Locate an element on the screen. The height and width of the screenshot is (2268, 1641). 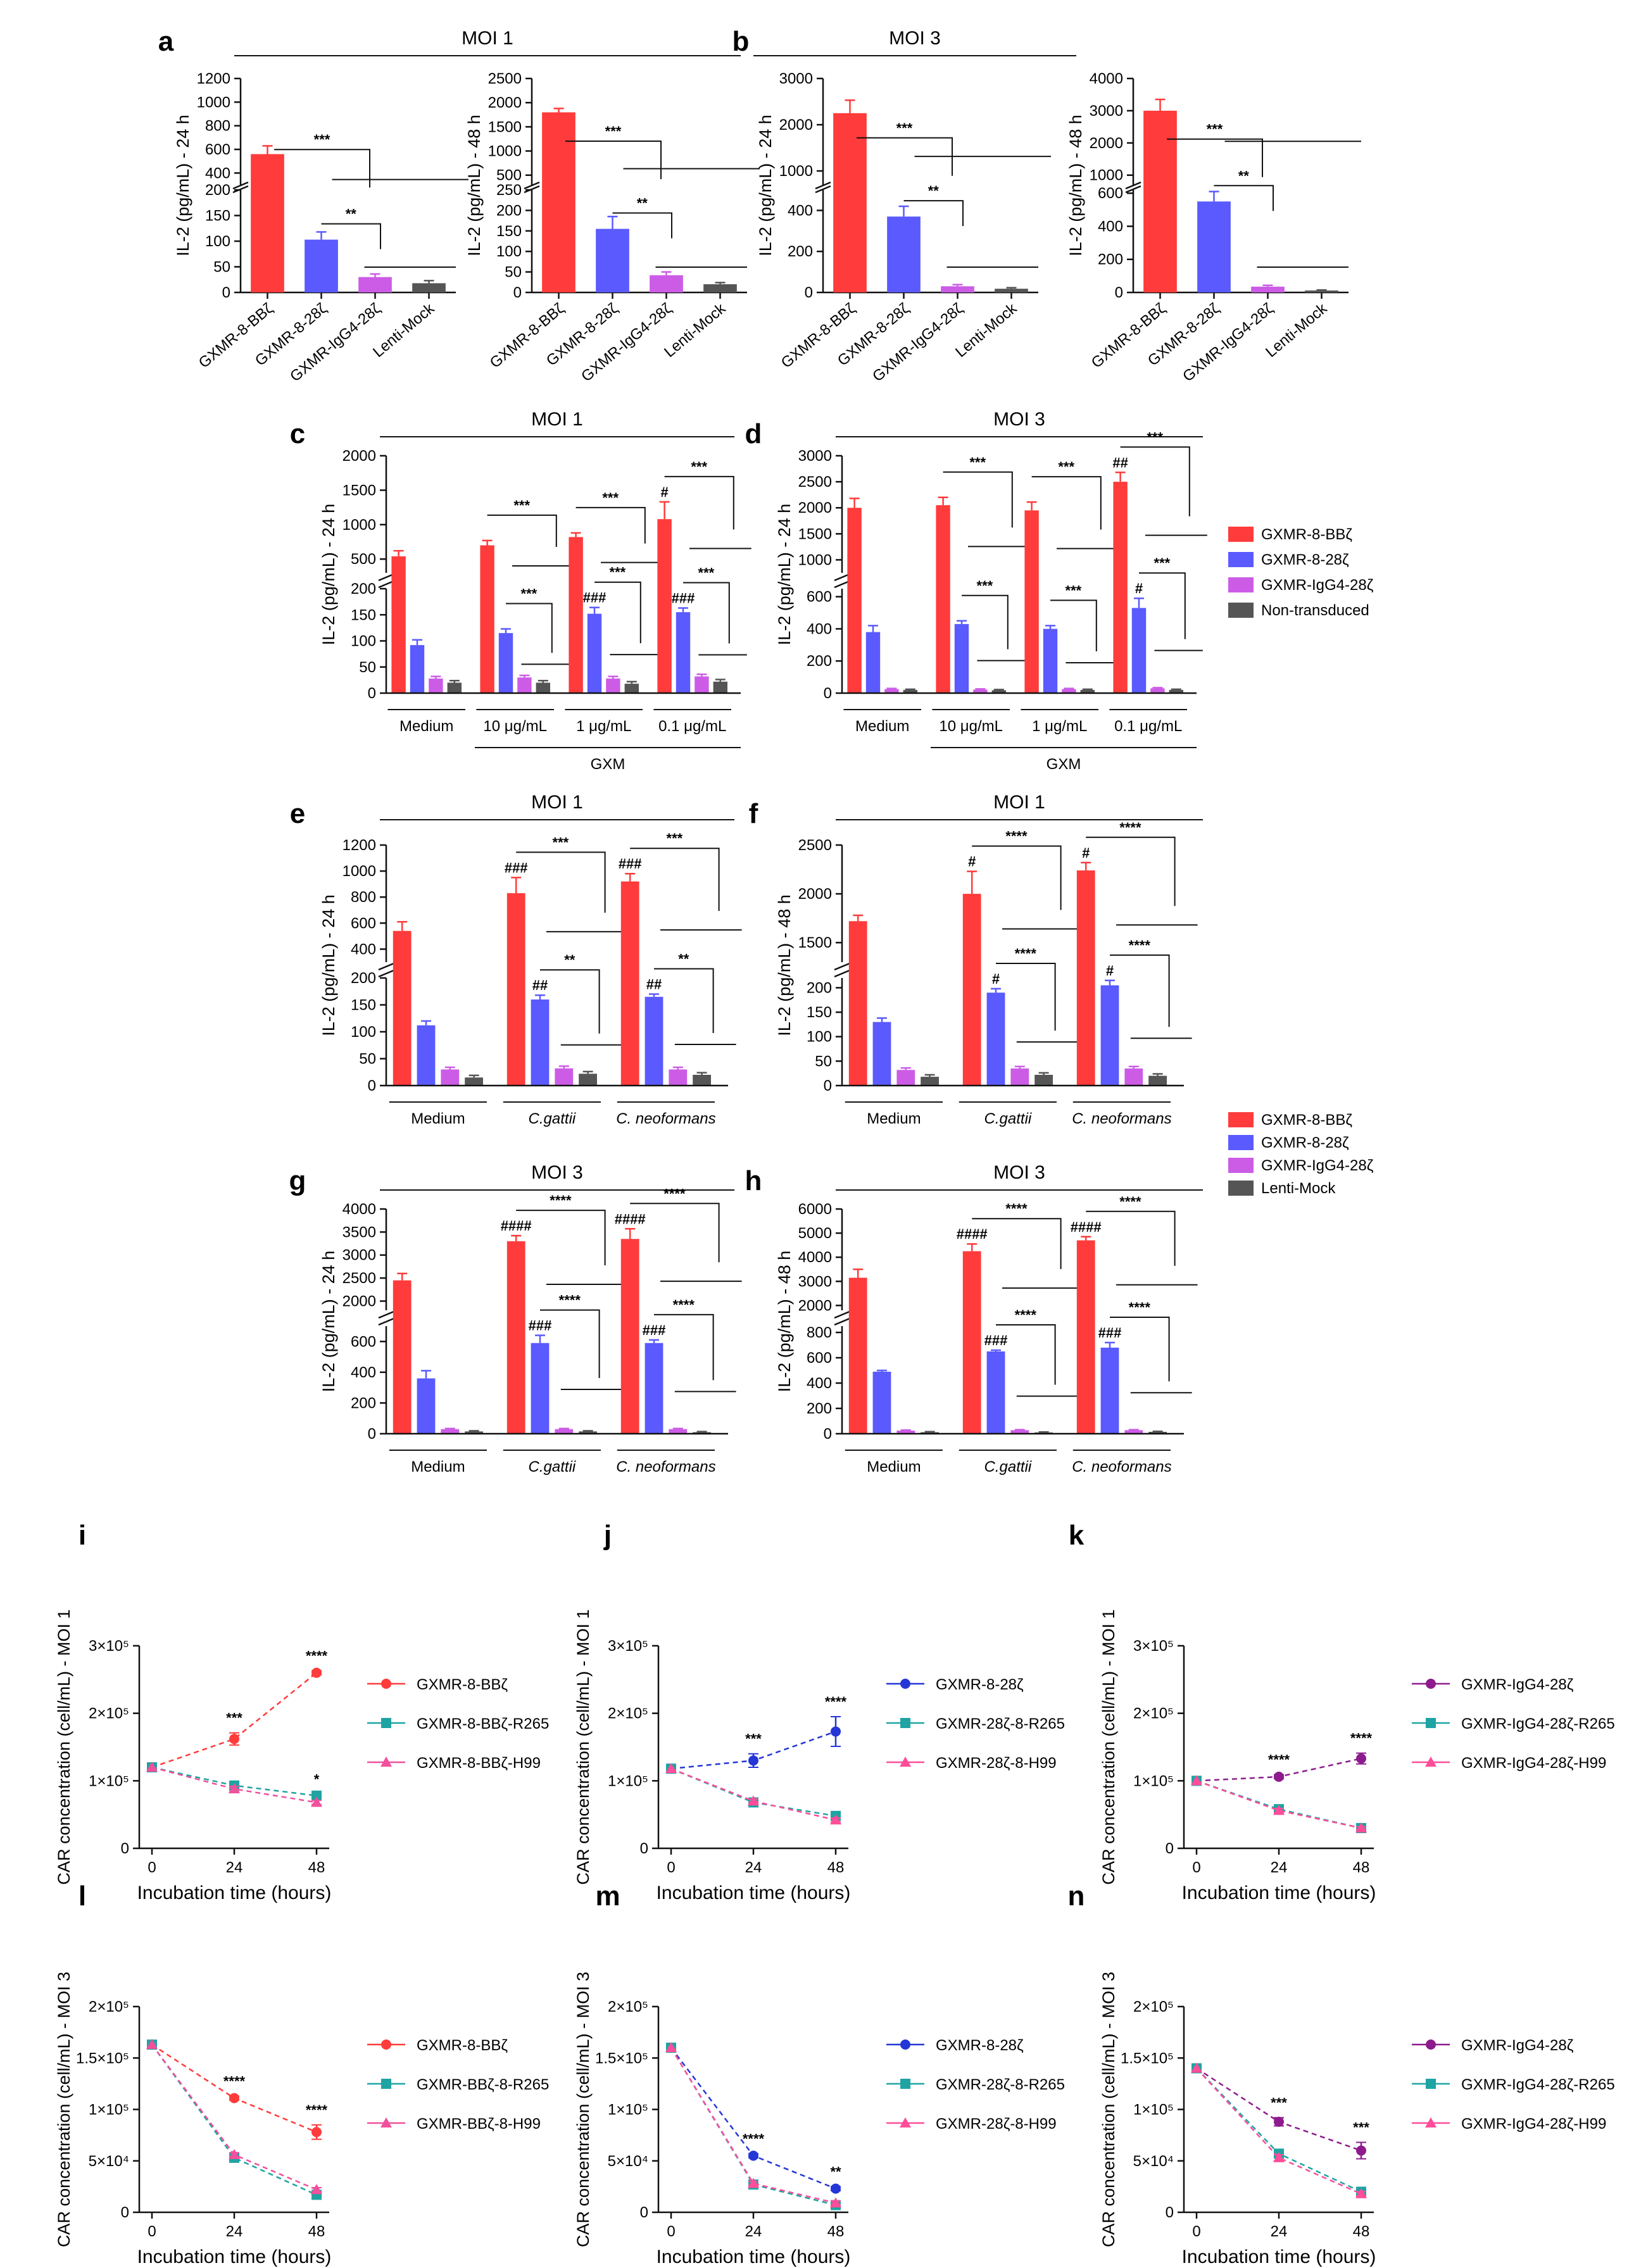
group-label: C. neoformans is located at coordinates (666, 1467).